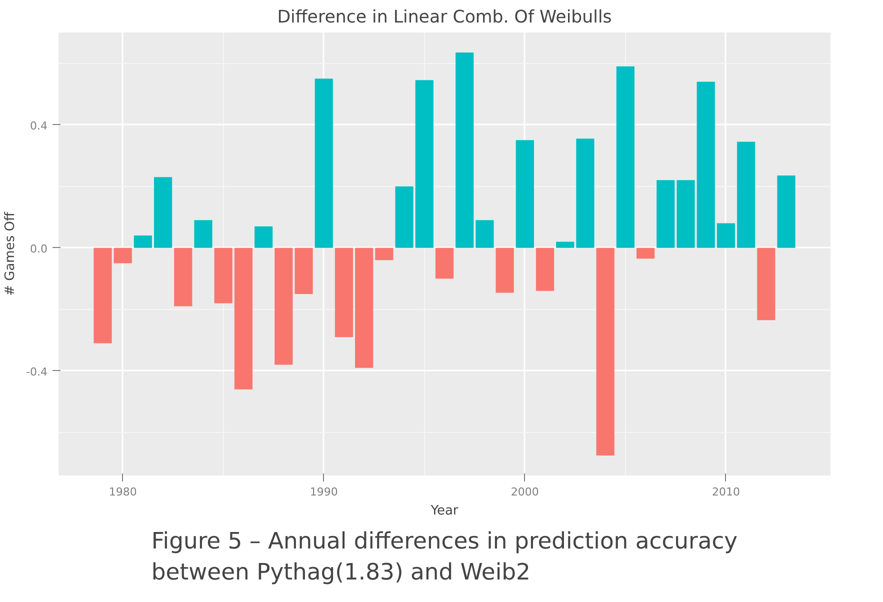 This screenshot has width=883, height=602. Describe the element at coordinates (10, 253) in the screenshot. I see `y-axis-title: # Games Off` at that location.